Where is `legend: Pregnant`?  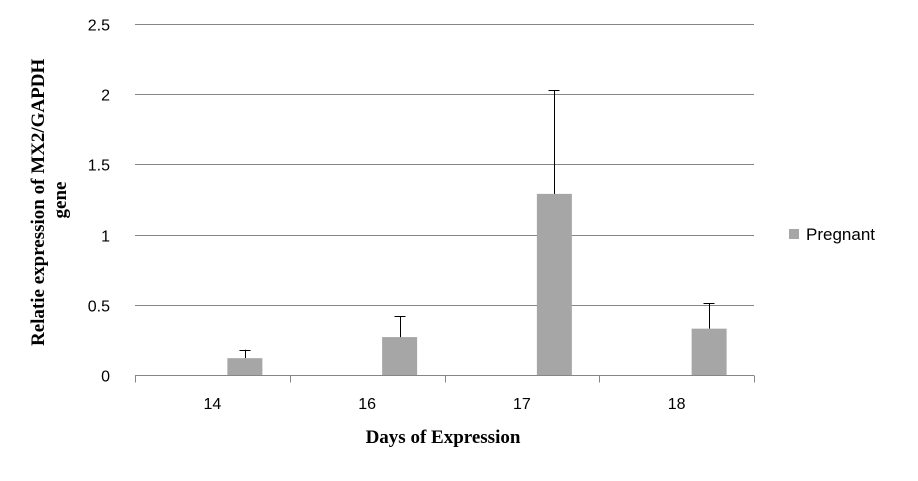
legend: Pregnant is located at coordinates (832, 234).